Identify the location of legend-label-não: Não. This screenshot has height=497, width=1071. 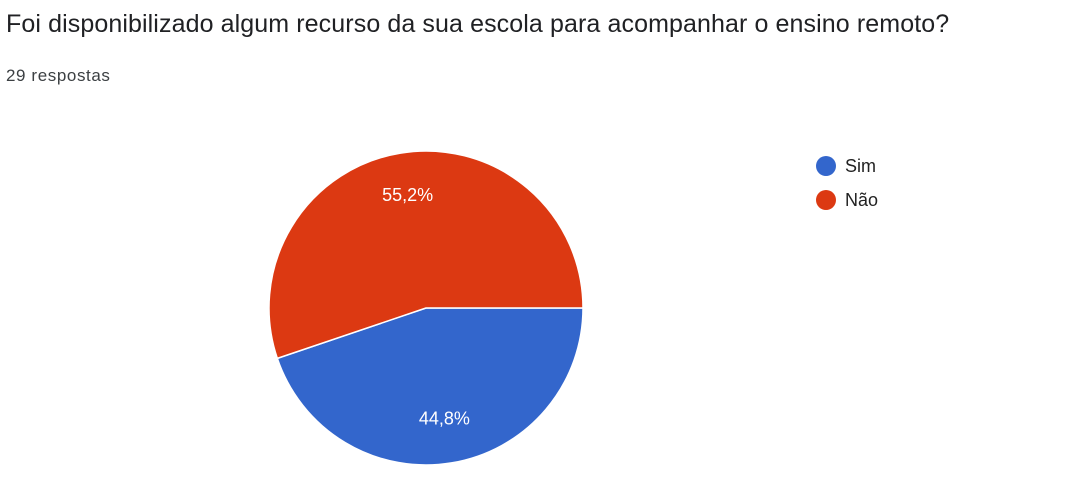
(862, 199).